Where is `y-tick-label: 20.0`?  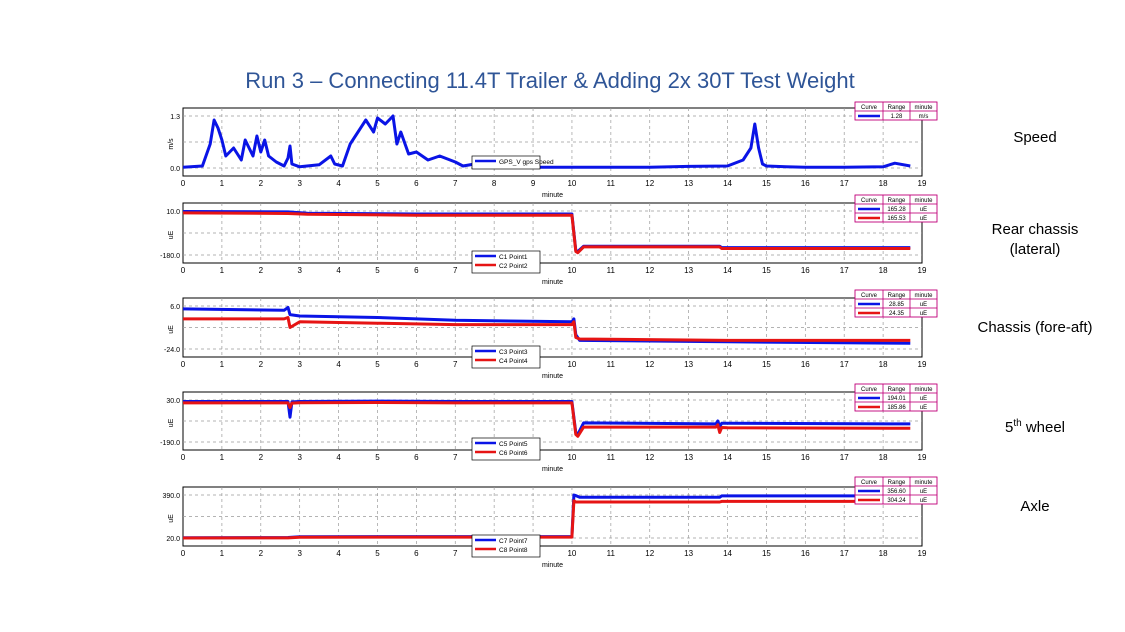
y-tick-label: 20.0 is located at coordinates (173, 539).